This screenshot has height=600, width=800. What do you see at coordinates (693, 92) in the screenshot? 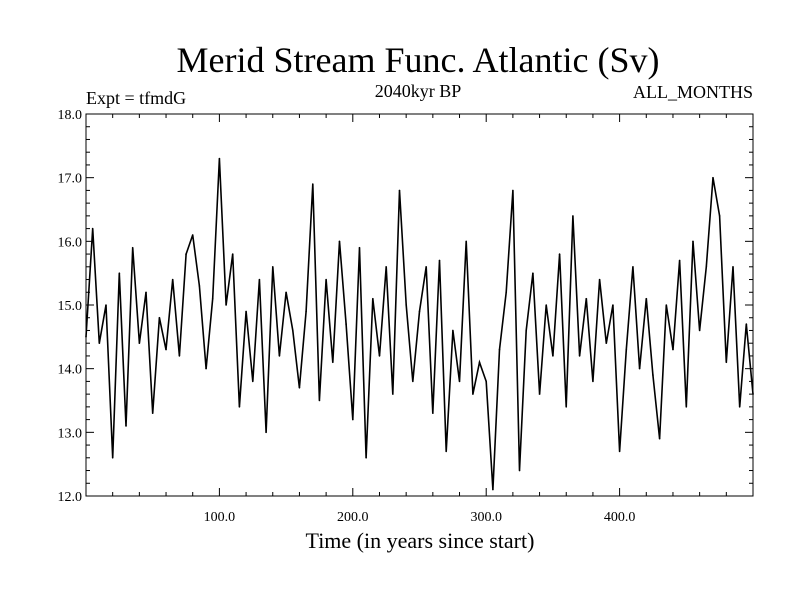
I see `months-label: ALL_MONTHS` at bounding box center [693, 92].